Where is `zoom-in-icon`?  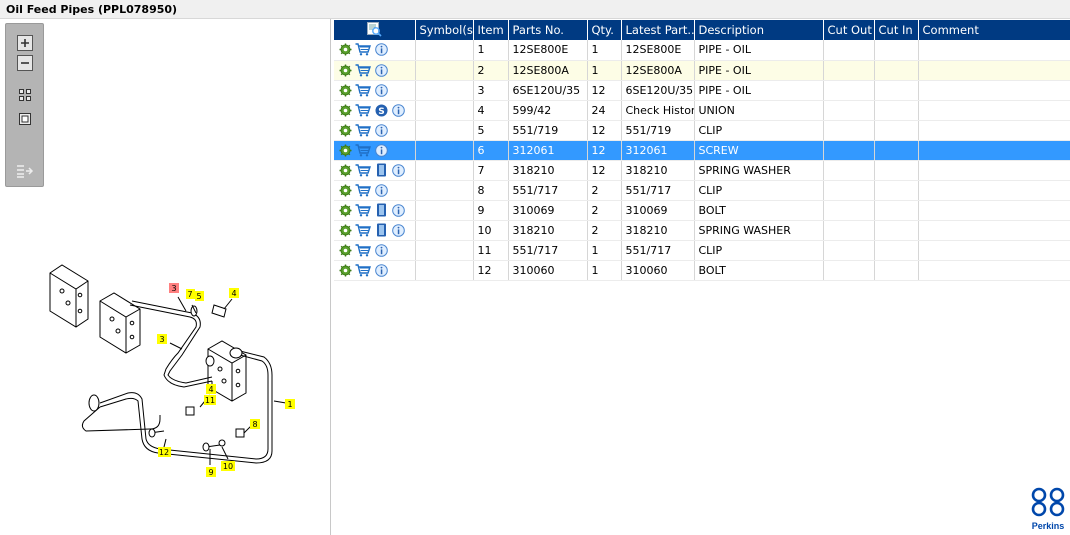
zoom-in-icon is located at coordinates (25, 43).